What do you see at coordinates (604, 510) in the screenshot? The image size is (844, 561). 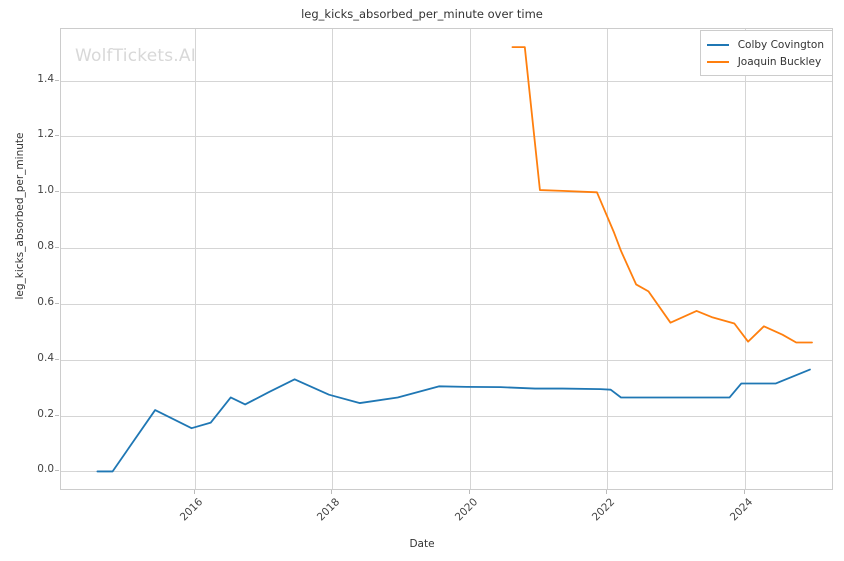 I see `x-tick-label: 2022` at bounding box center [604, 510].